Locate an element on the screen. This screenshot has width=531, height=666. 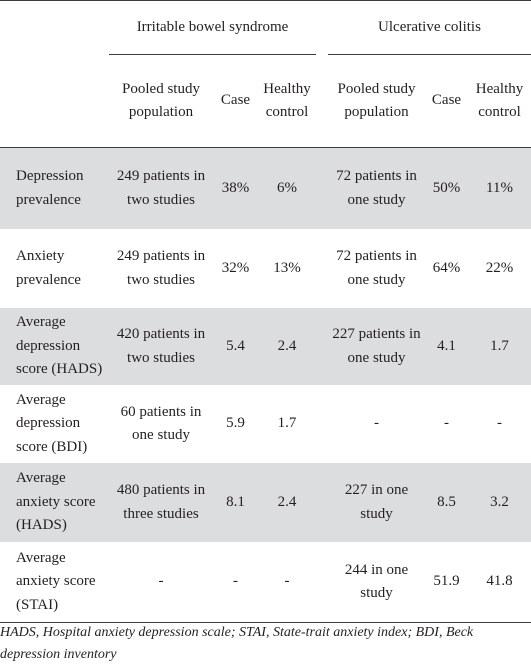
header-rule is located at coordinates (265, 147).